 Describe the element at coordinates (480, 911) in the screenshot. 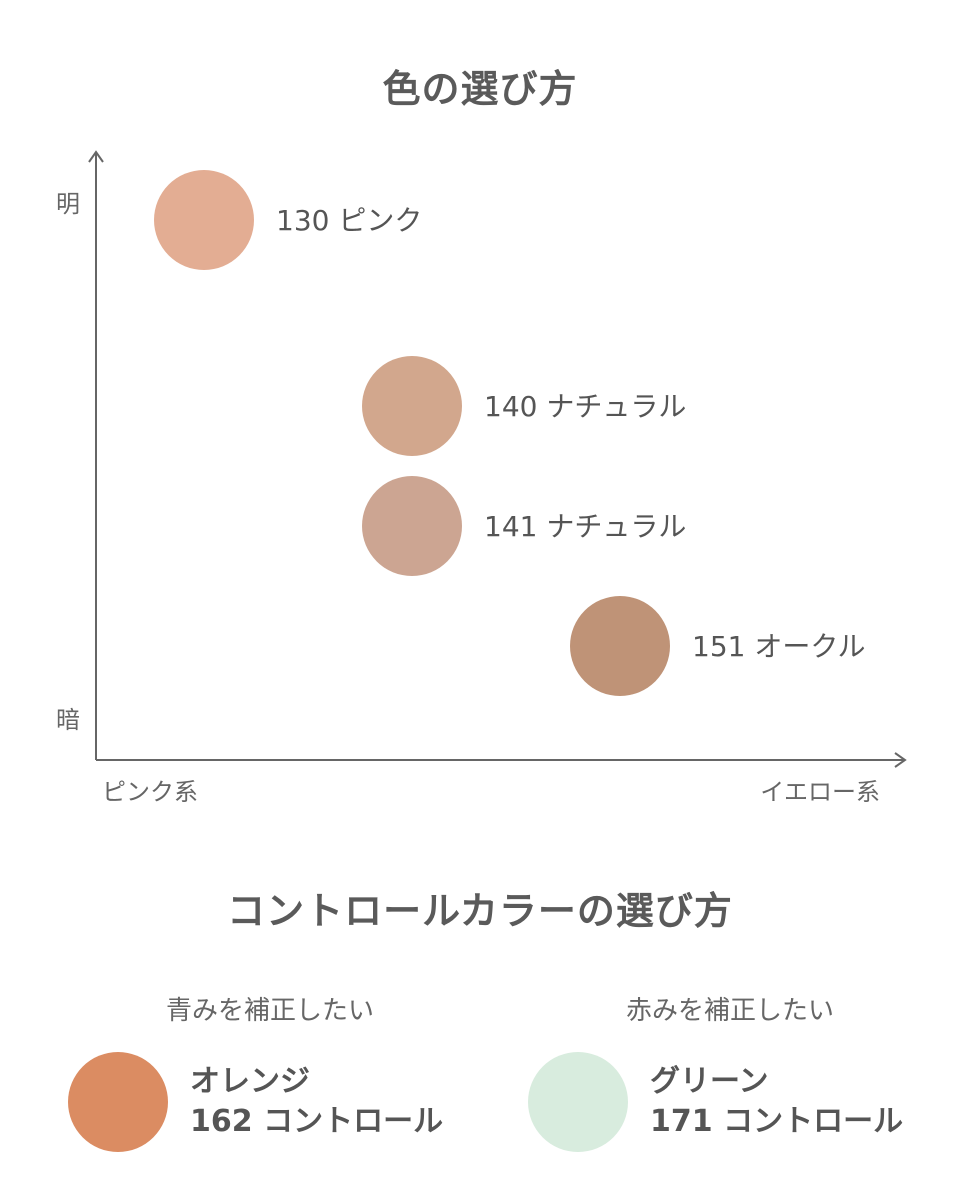

I see `control-title: コントロールカラーの選び方` at that location.